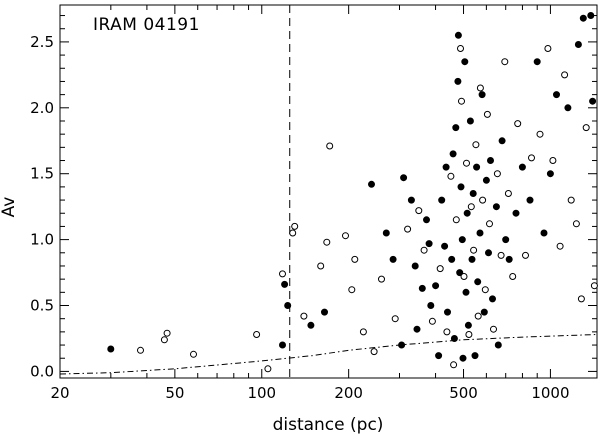 This screenshot has height=442, width=600. Describe the element at coordinates (328, 425) in the screenshot. I see `x-axis-label: distance (pc)` at that location.